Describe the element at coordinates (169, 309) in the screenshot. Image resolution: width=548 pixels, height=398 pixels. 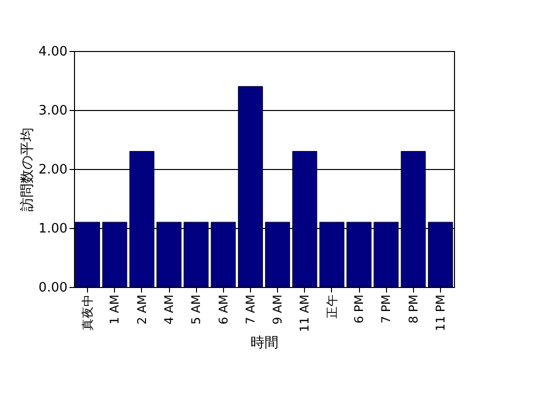
I see `x-tick-label: 4 AM` at that location.